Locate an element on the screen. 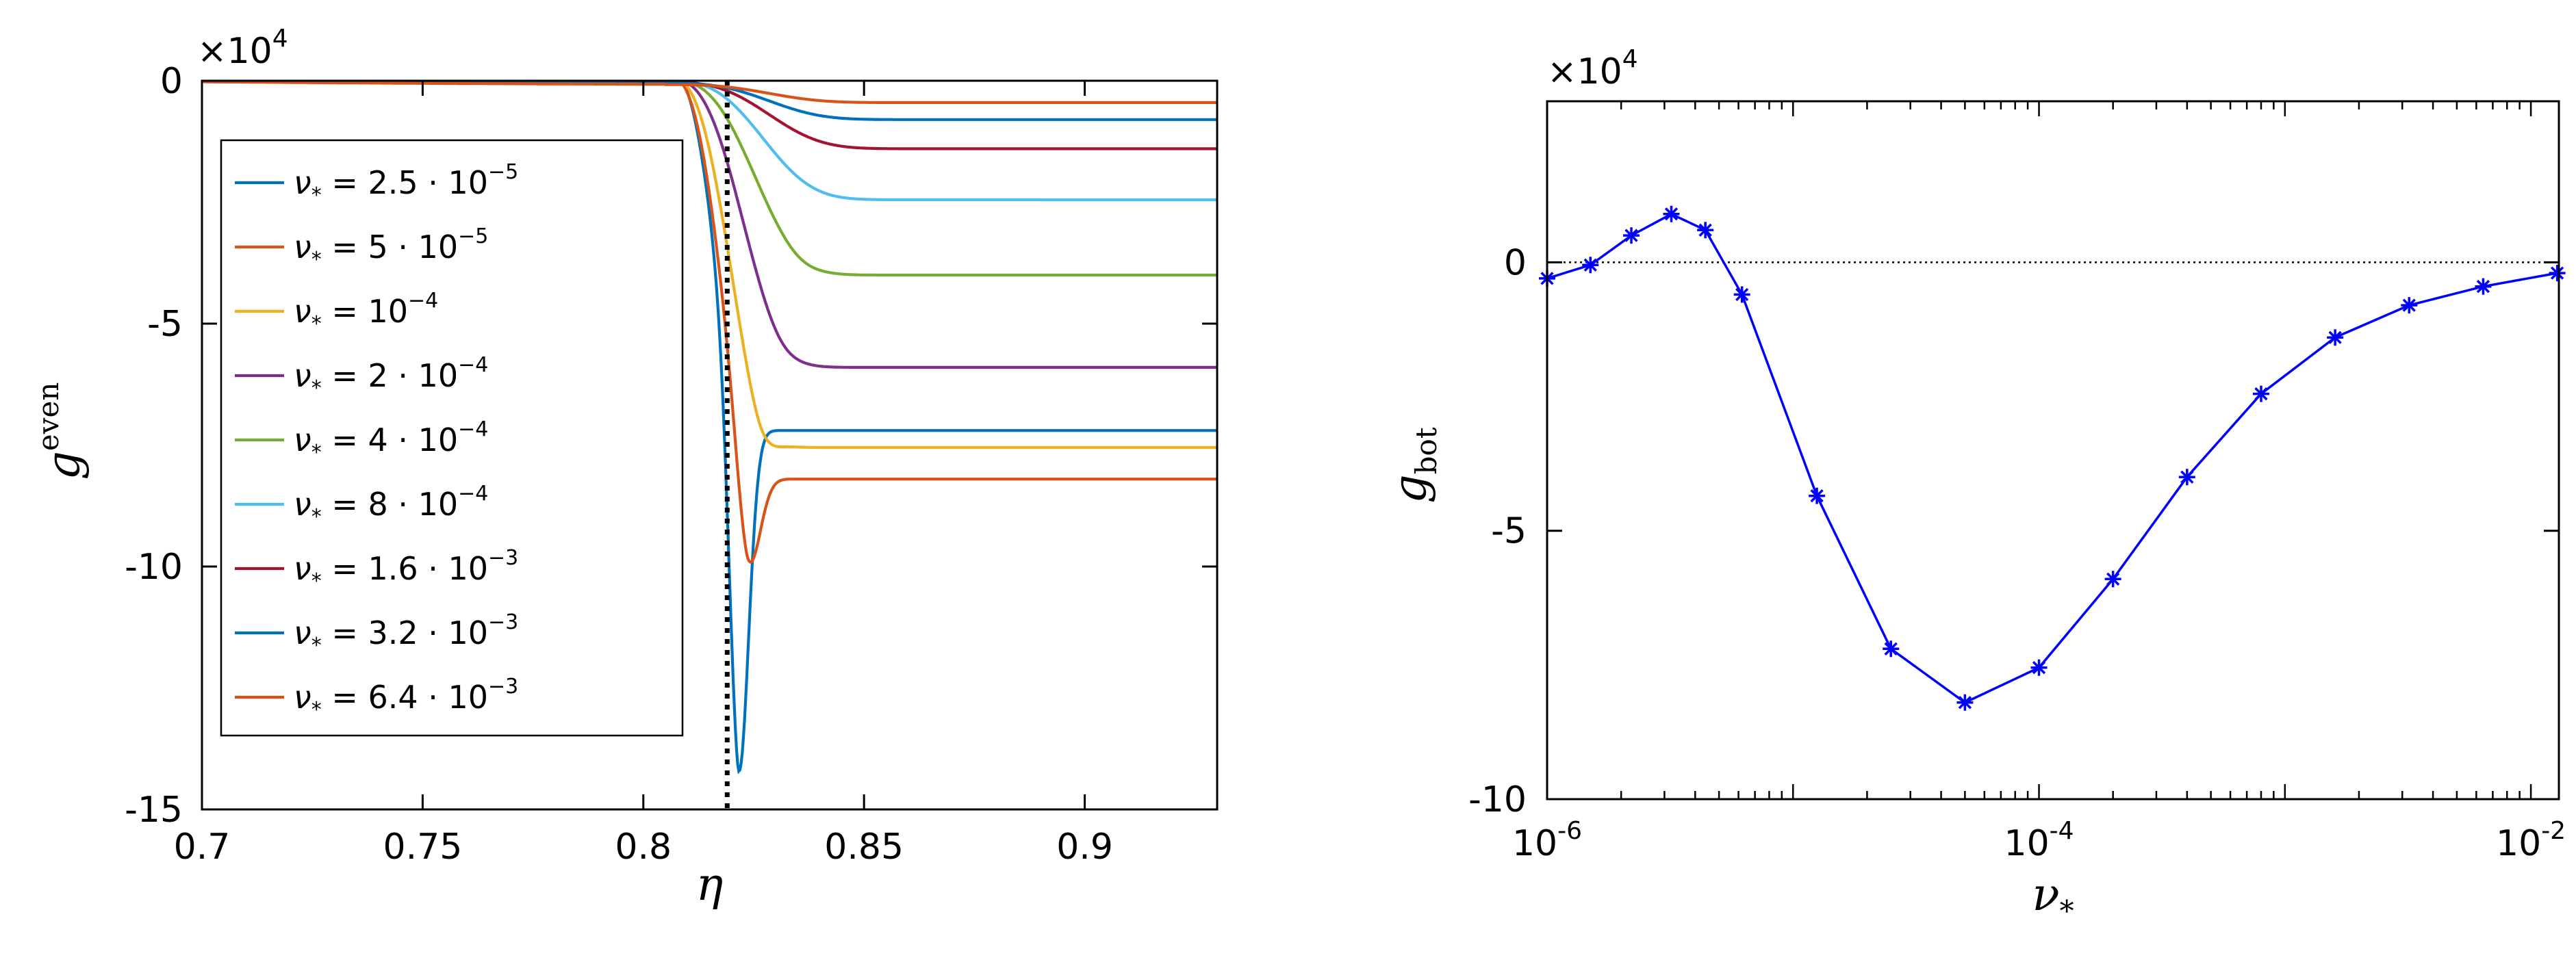  legend-entry-4: ν* = 2 · 10−4 is located at coordinates (391, 376).